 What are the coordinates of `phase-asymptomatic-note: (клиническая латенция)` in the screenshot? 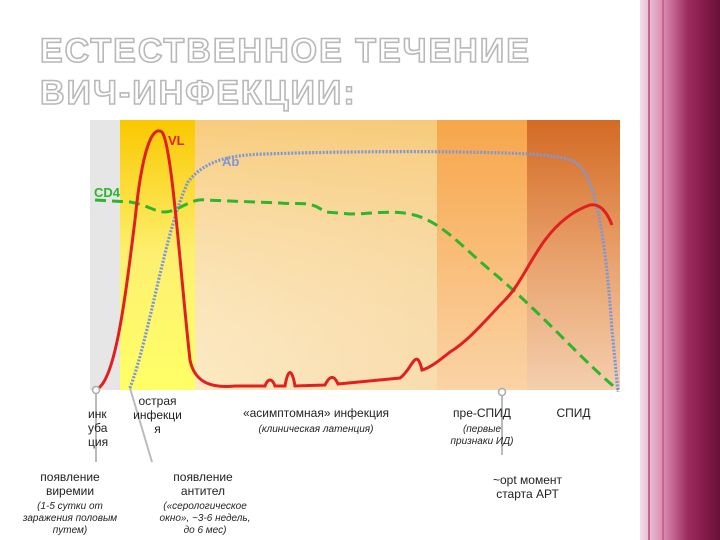 It's located at (316, 429).